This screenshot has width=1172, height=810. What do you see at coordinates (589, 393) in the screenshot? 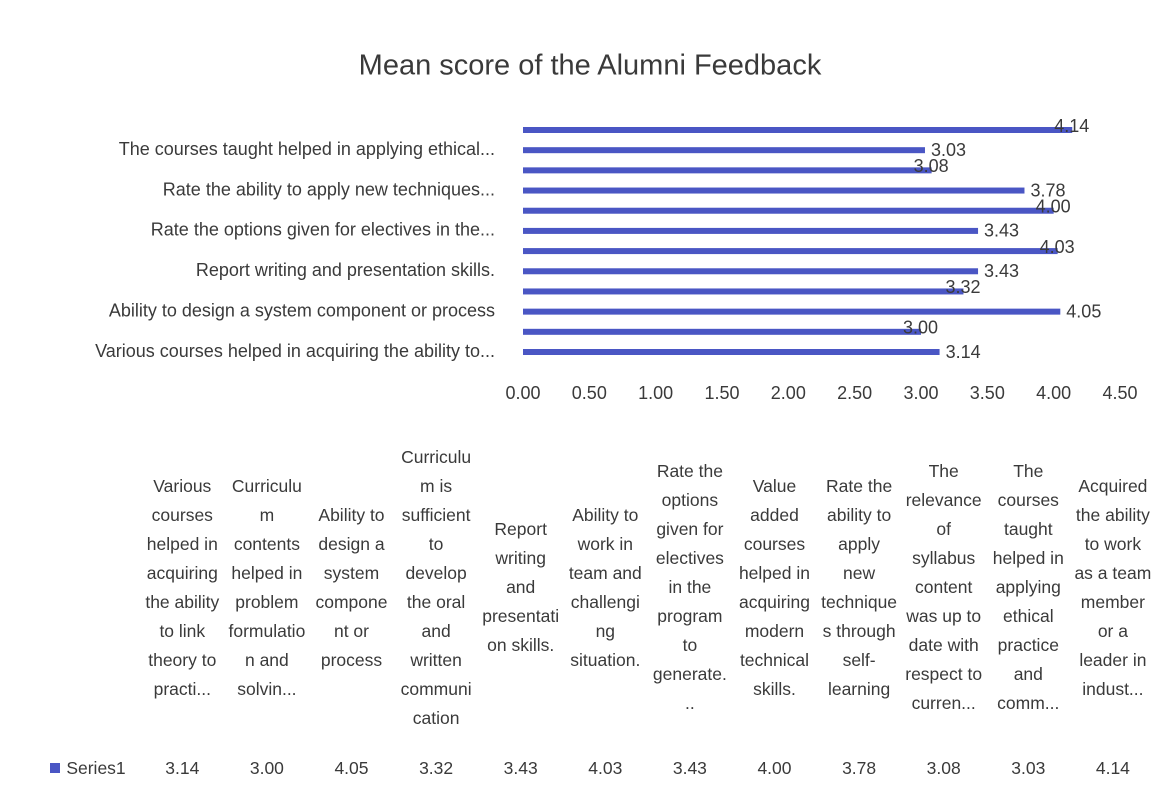
I see `x-tick-label: 0.50` at bounding box center [589, 393].